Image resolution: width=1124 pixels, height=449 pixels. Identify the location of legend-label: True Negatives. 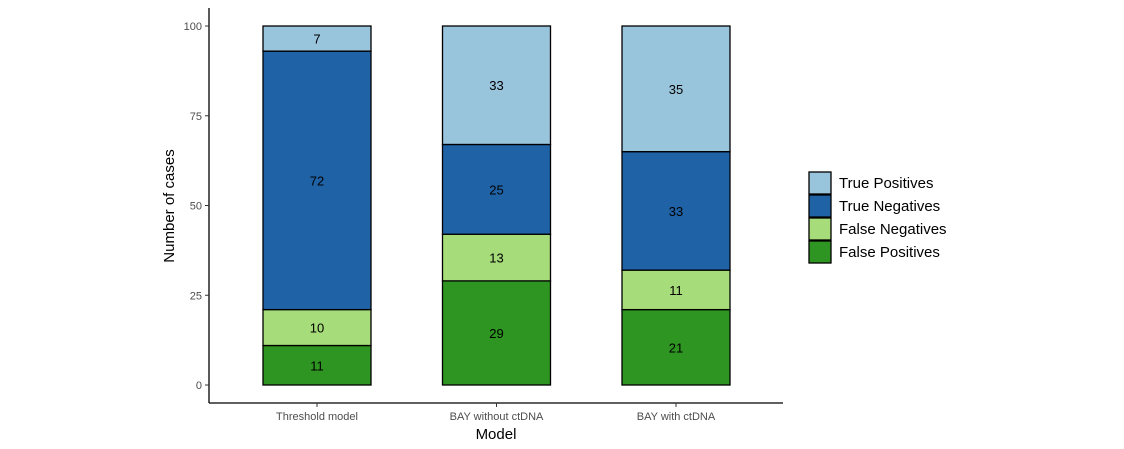
(889, 206).